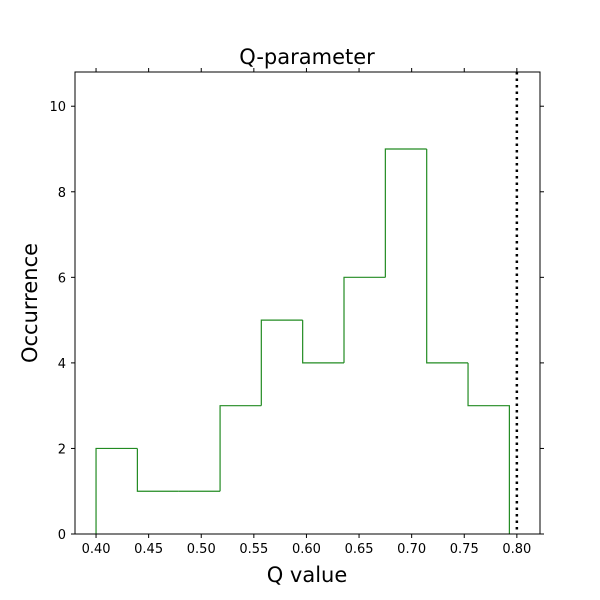 The width and height of the screenshot is (600, 600). What do you see at coordinates (62, 278) in the screenshot?
I see `y-tick-label: 6` at bounding box center [62, 278].